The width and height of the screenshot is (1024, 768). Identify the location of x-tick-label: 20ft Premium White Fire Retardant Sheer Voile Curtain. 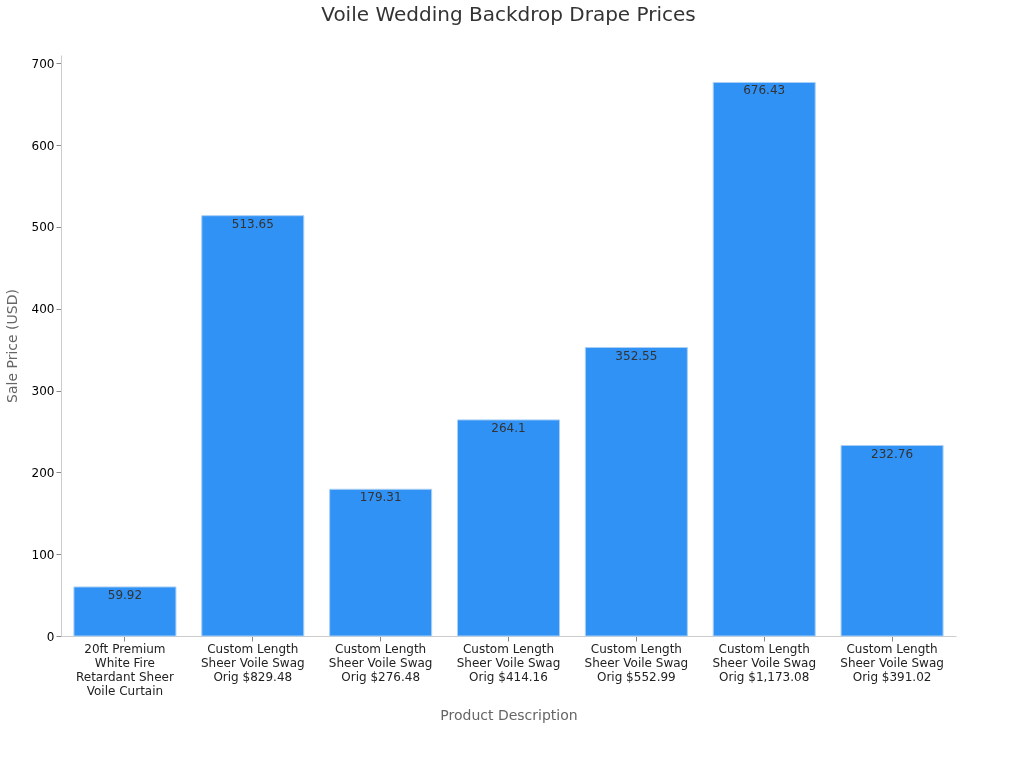
(124, 669).